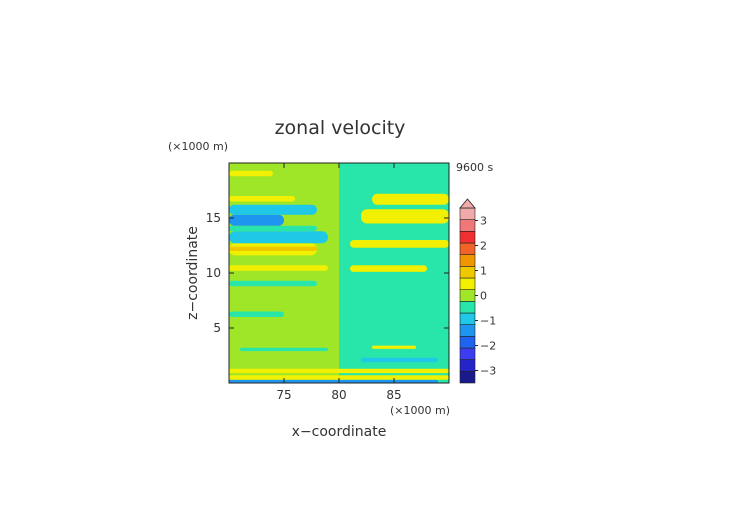 The image size is (752, 532). Describe the element at coordinates (393, 395) in the screenshot. I see `x-tick-label: 85` at that location.